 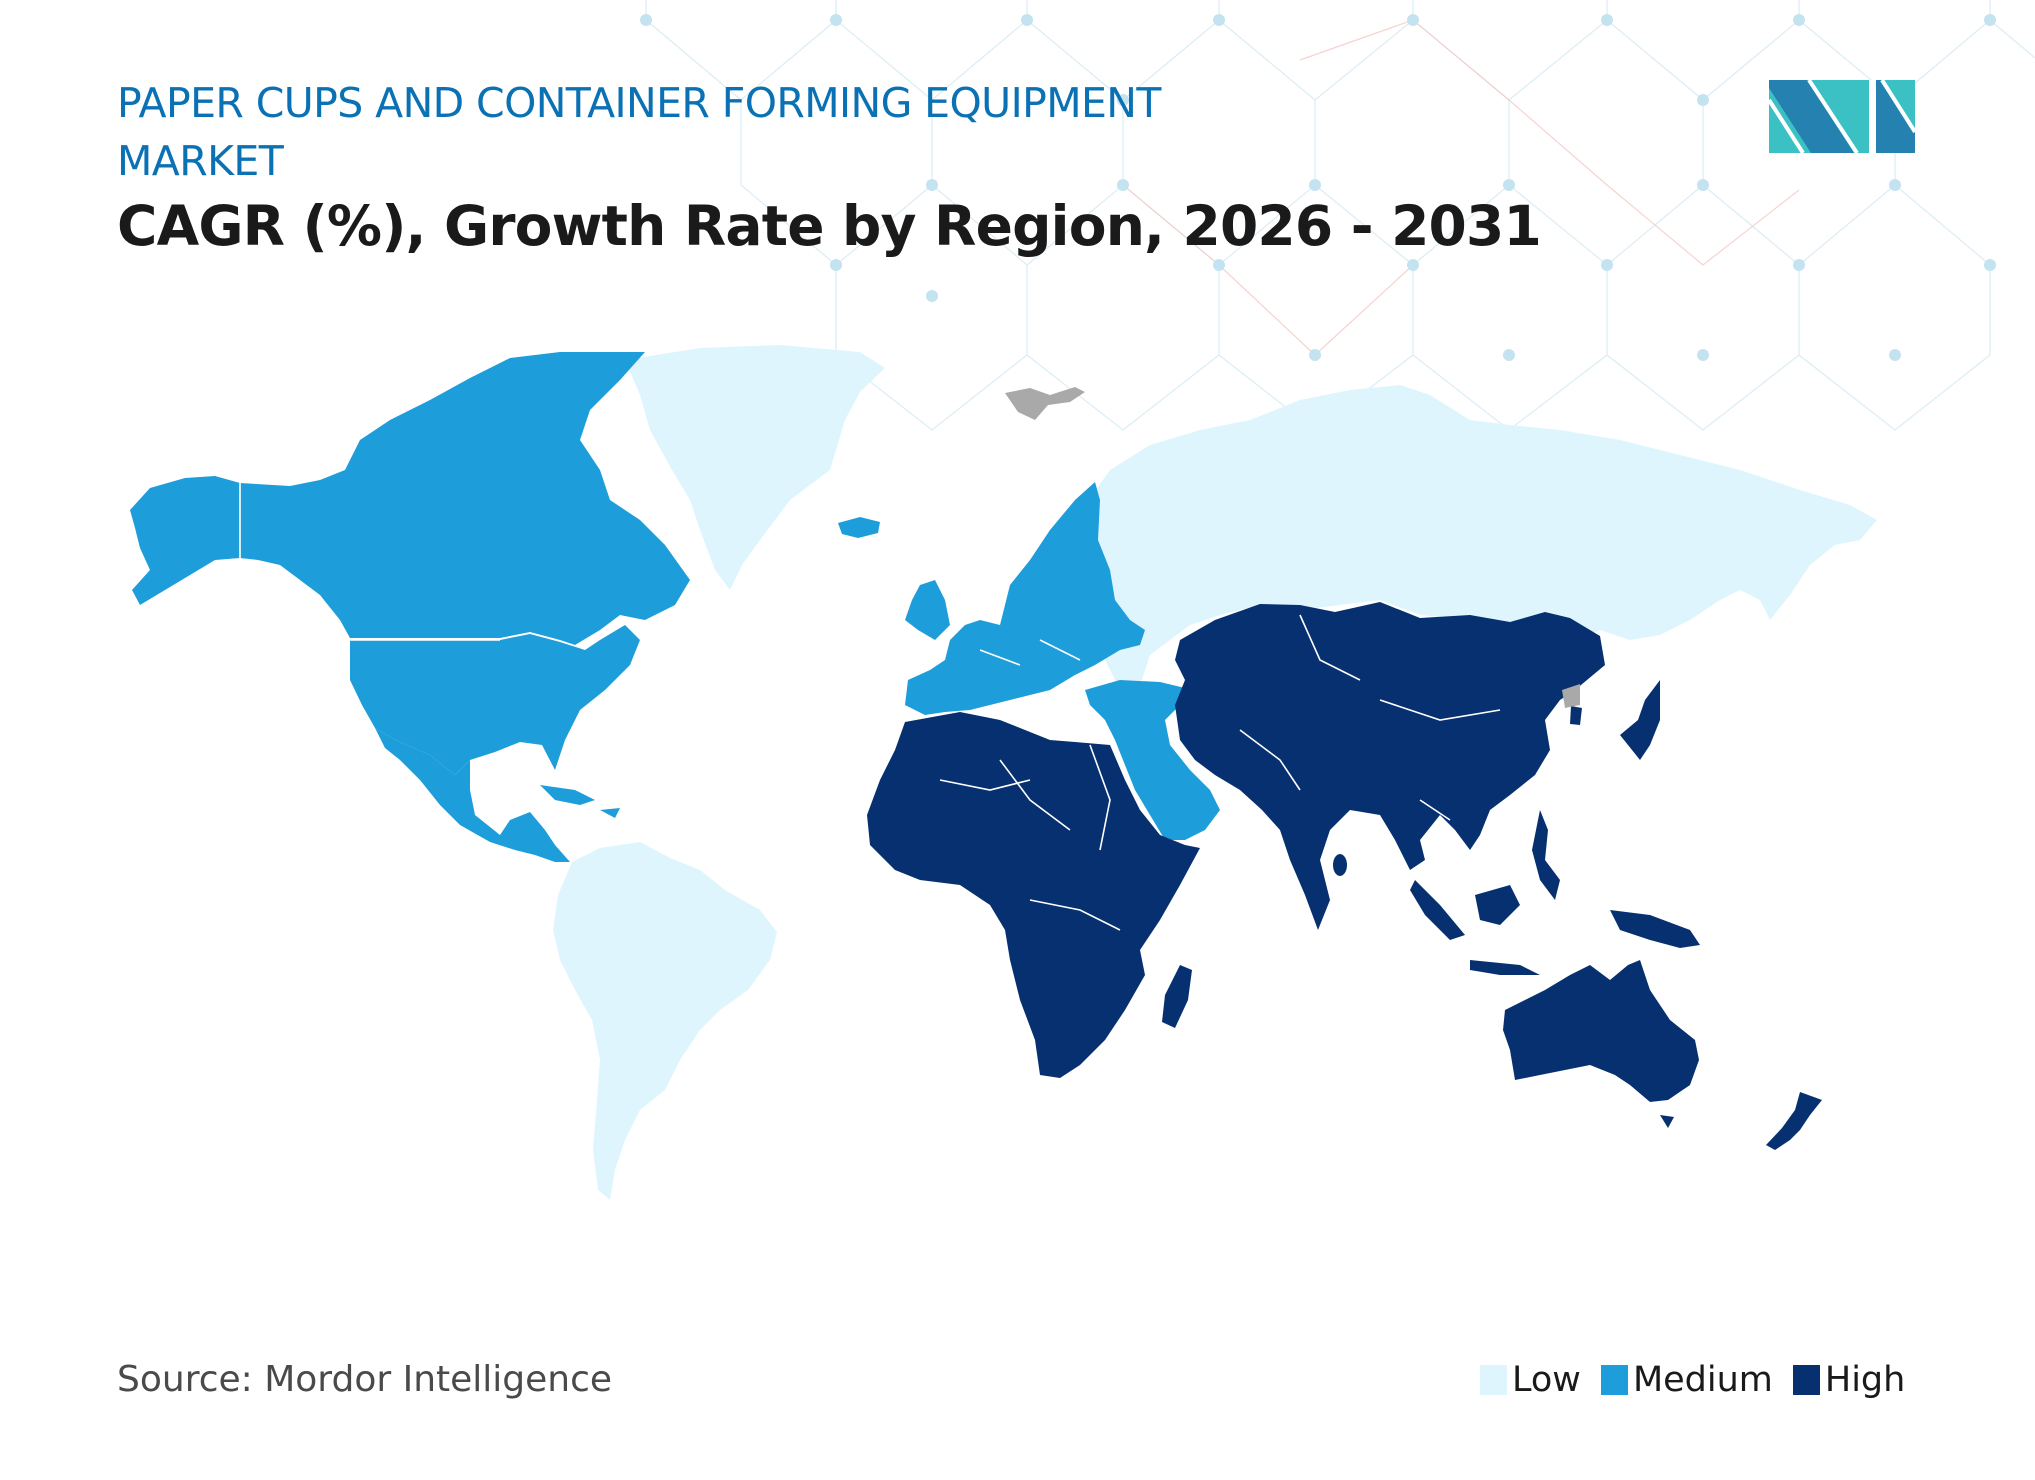 I want to click on southeast-asia-islands, so click(x=1437, y=910).